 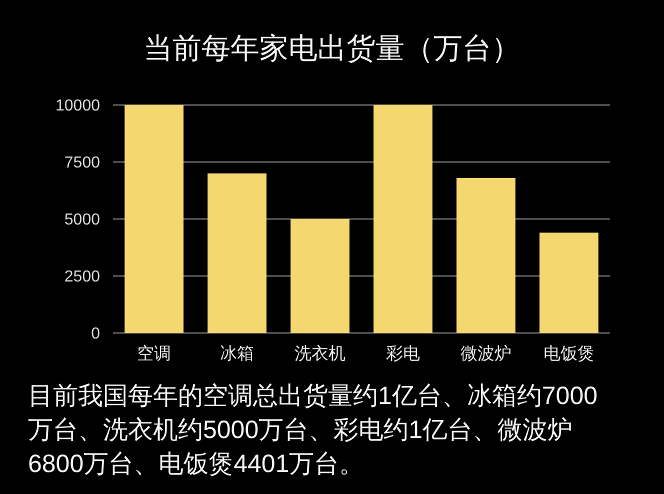 What do you see at coordinates (82, 220) in the screenshot?
I see `y-tick-label: 5000` at bounding box center [82, 220].